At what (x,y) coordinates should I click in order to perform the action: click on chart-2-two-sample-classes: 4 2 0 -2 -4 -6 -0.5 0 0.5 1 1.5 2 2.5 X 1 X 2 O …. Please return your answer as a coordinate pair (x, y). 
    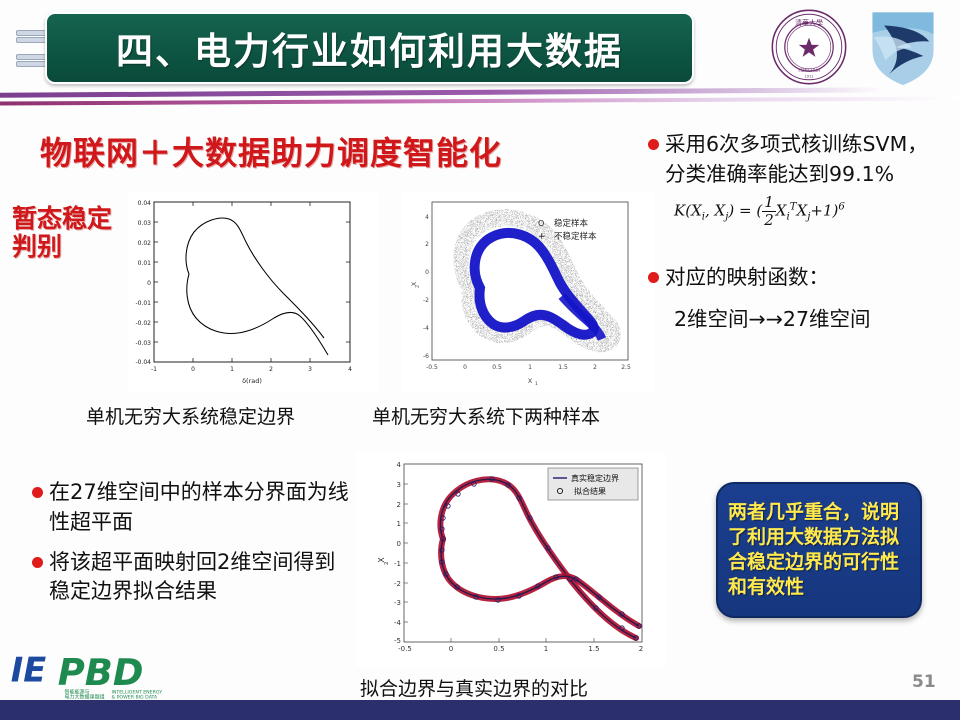
    Looking at the image, I should click on (528, 292).